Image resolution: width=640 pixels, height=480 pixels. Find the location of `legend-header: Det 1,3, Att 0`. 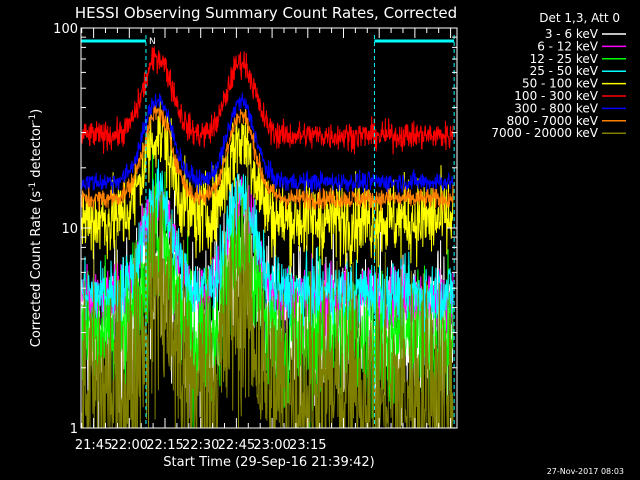

legend-header: Det 1,3, Att 0 is located at coordinates (579, 18).